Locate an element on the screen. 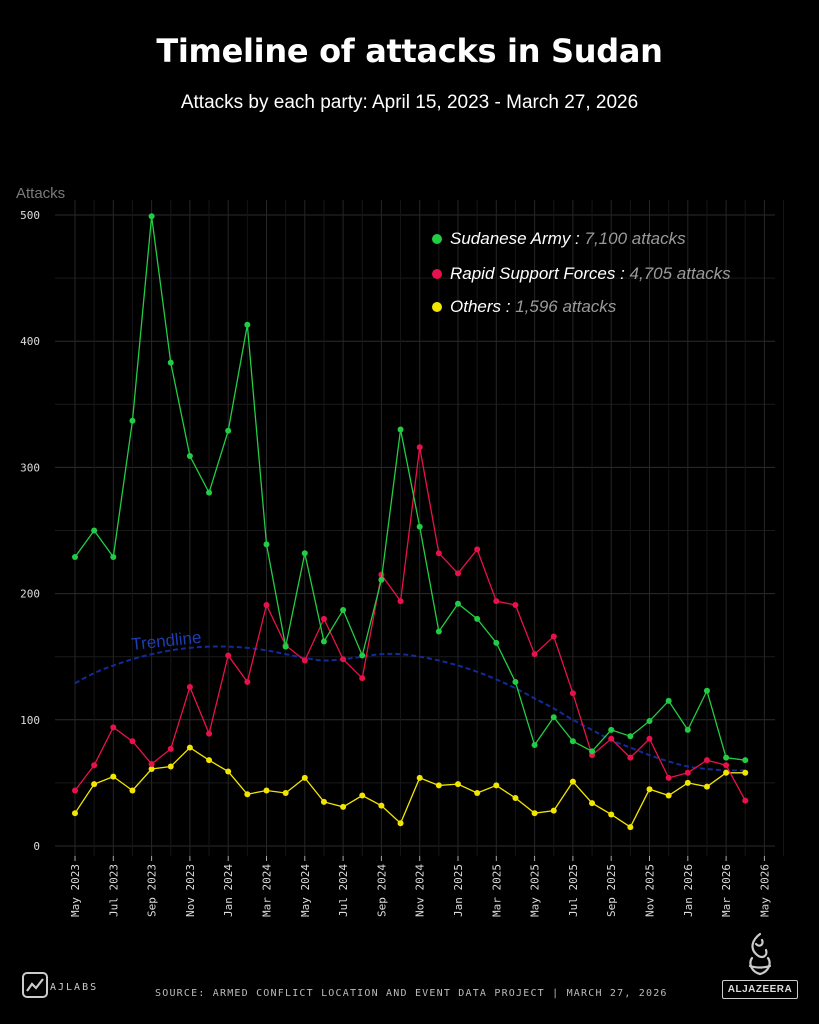 The height and width of the screenshot is (1024, 819). x-tick-label: Jan 2024 is located at coordinates (228, 890).